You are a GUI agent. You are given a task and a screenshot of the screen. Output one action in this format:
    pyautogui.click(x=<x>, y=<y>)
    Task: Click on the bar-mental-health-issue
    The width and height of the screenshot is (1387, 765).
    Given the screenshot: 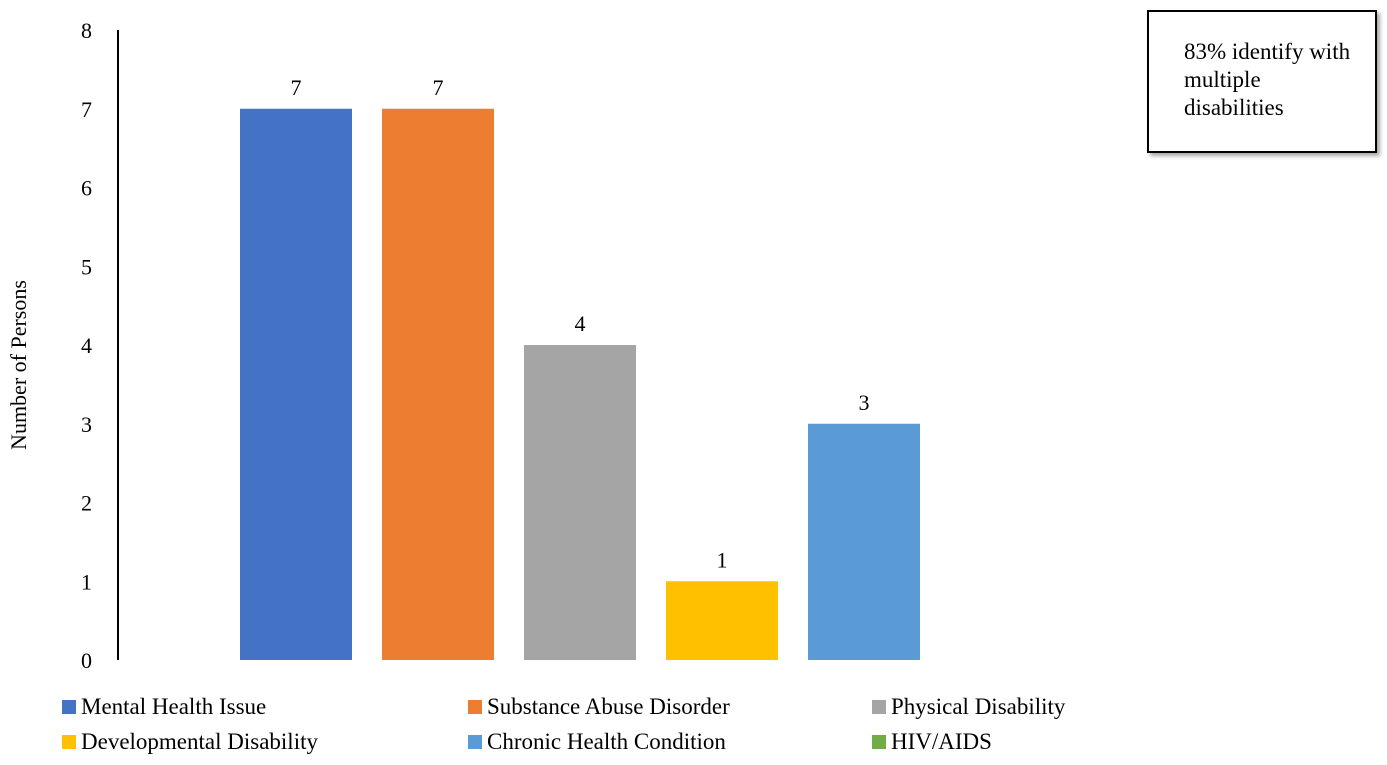 What is the action you would take?
    pyautogui.click(x=296, y=384)
    